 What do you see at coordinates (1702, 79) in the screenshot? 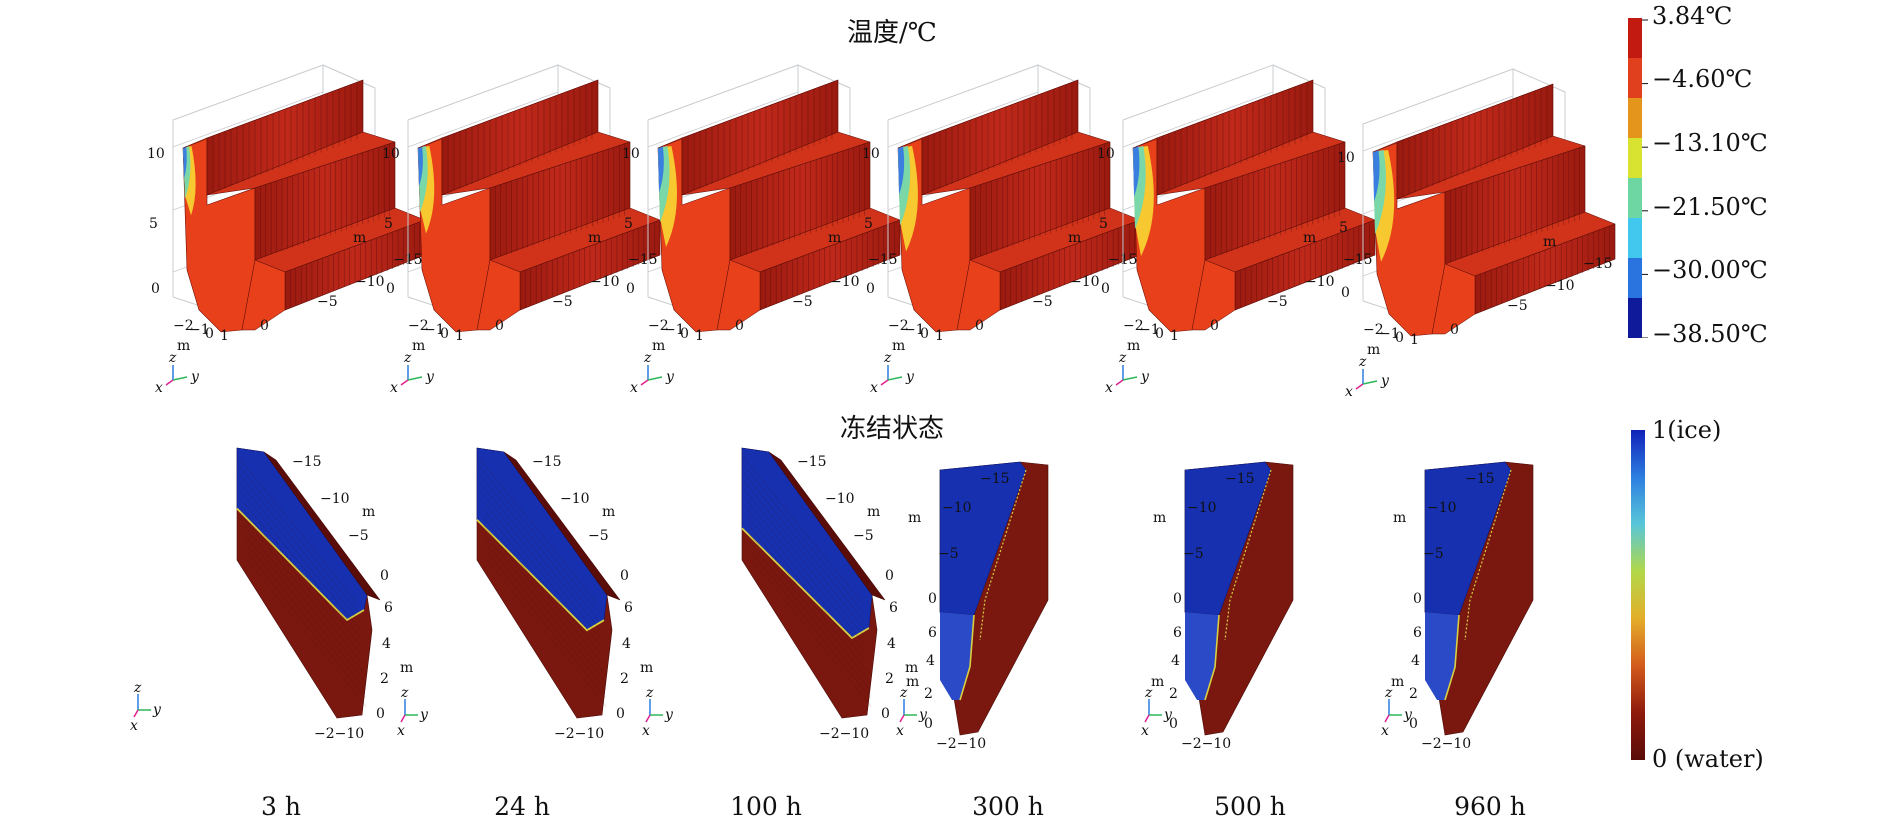
I see `temp-scale-label-1: −4.60℃` at bounding box center [1702, 79].